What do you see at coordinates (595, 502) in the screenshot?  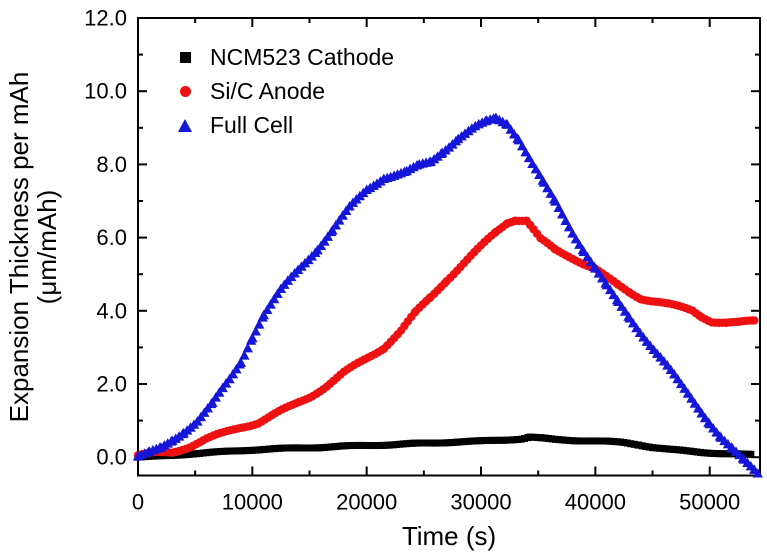 I see `x-tick-label: 40000` at bounding box center [595, 502].